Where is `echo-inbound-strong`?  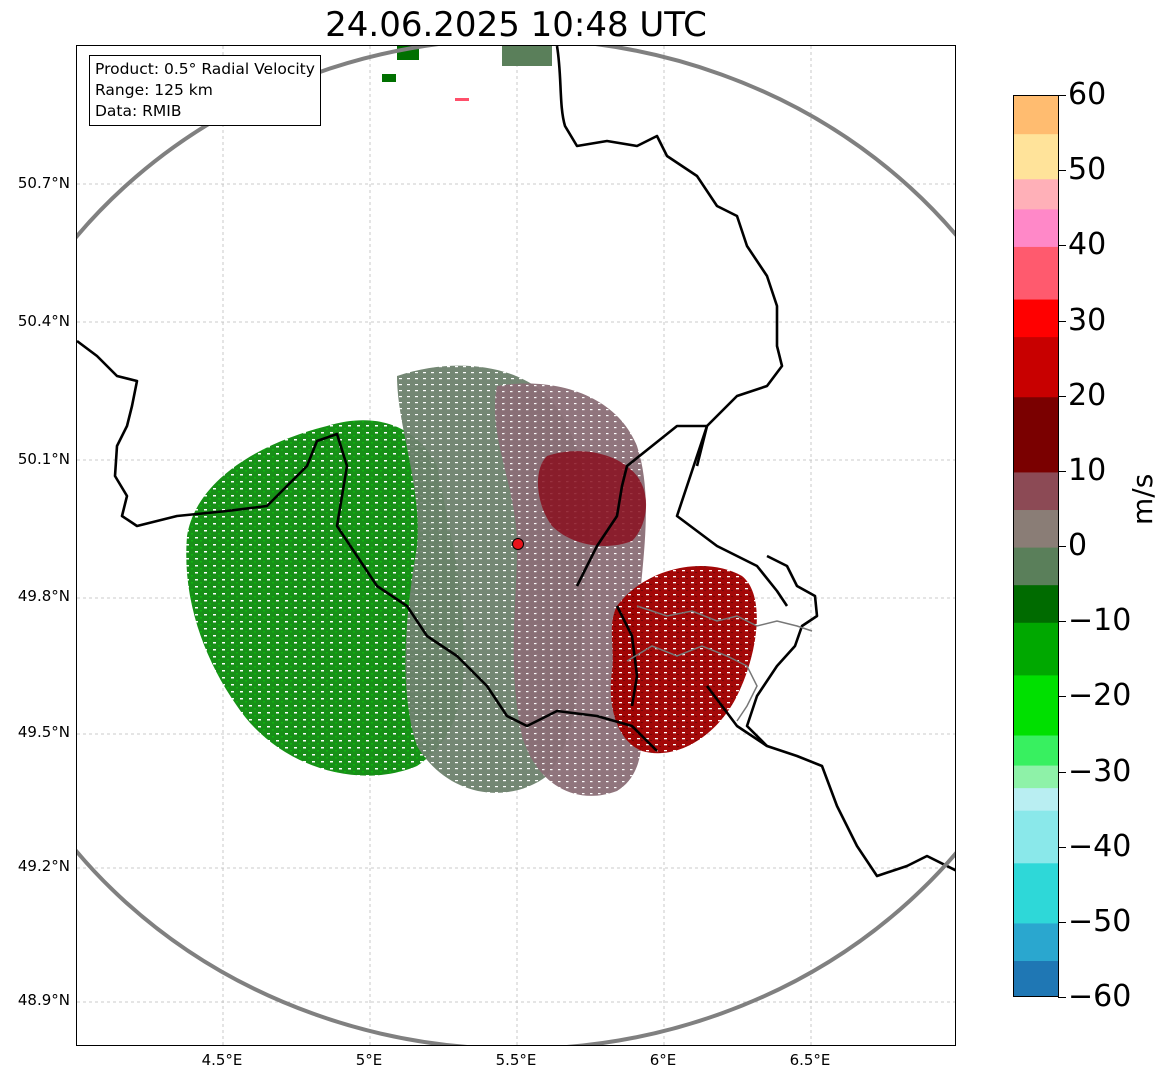 echo-inbound-strong is located at coordinates (325, 598).